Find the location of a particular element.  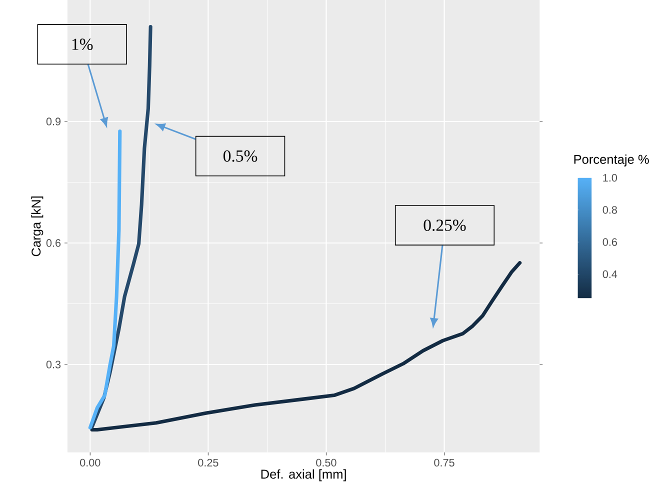

y-tick-label: 0.9 is located at coordinates (53, 122).